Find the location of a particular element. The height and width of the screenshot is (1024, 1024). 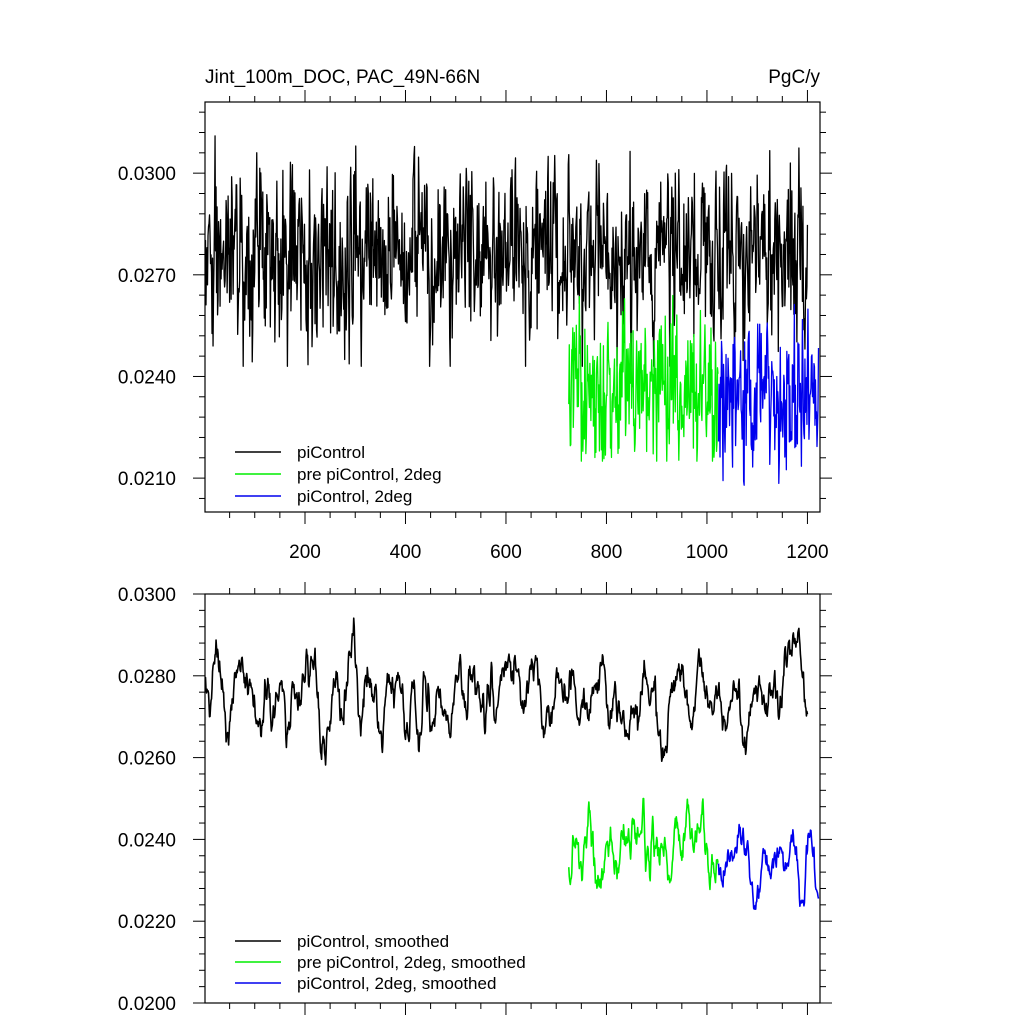

units-label: PgC/y is located at coordinates (794, 77).